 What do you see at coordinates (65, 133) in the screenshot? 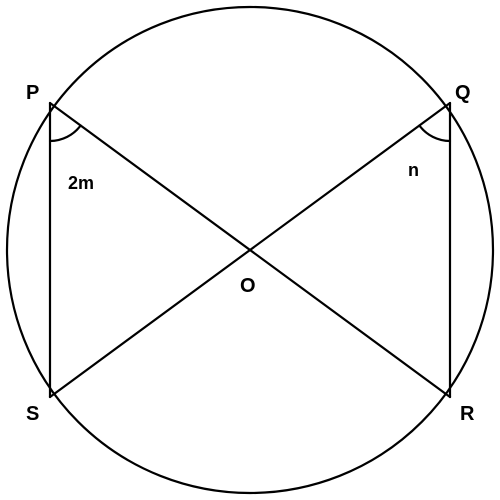
I see `angle-arc-p` at bounding box center [65, 133].